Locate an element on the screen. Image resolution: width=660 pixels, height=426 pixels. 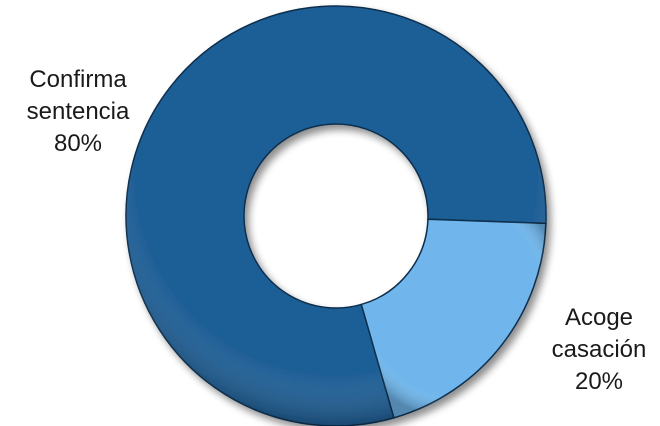
slice-label-line: casación is located at coordinates (599, 349).